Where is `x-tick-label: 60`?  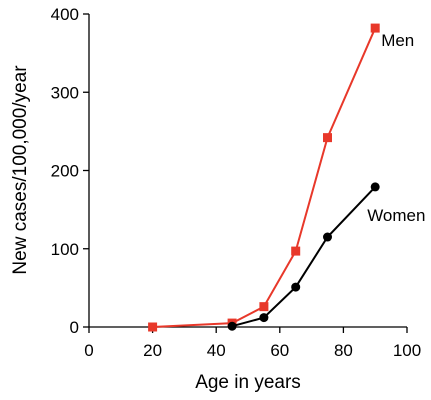 x-tick-label: 60 is located at coordinates (279, 350).